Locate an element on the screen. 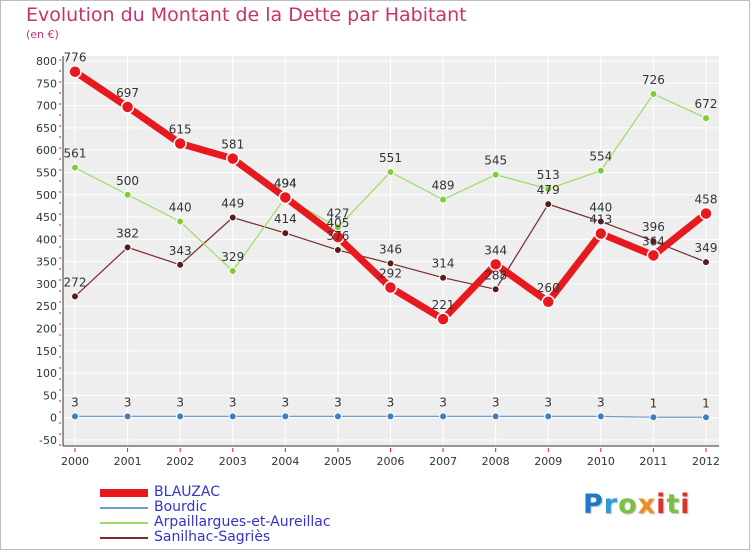 The width and height of the screenshot is (750, 550). y-tick-label: 350 is located at coordinates (46, 262).